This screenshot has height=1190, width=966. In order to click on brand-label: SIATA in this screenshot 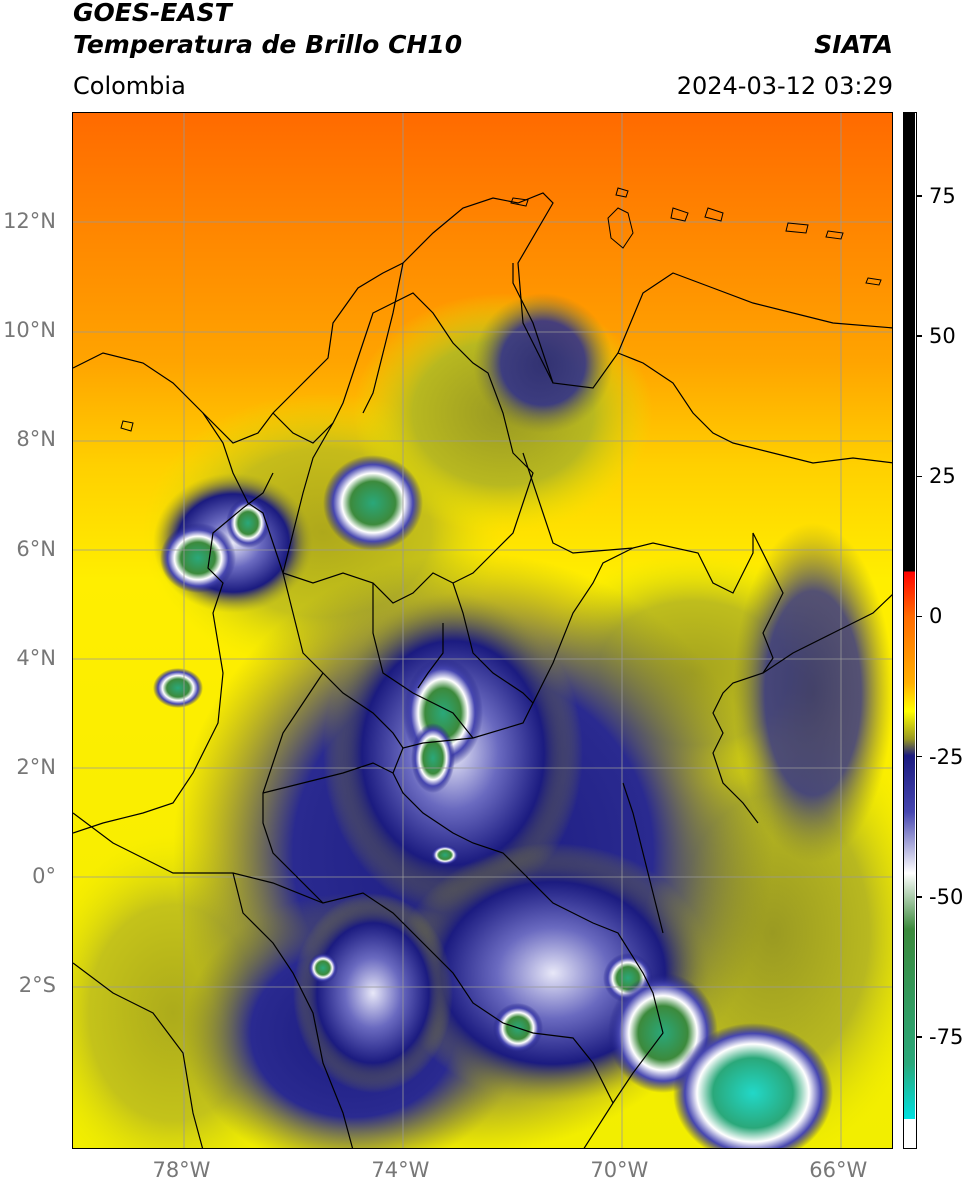, I will do `click(853, 44)`.